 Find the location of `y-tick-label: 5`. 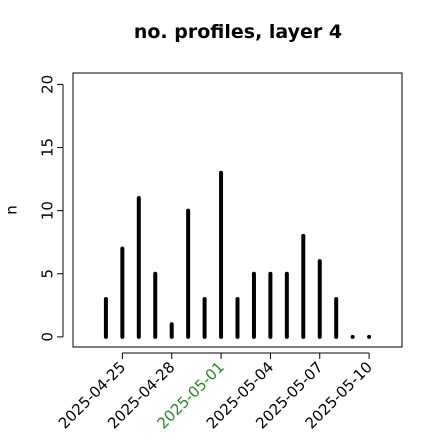

y-tick-label: 5 is located at coordinates (48, 274).